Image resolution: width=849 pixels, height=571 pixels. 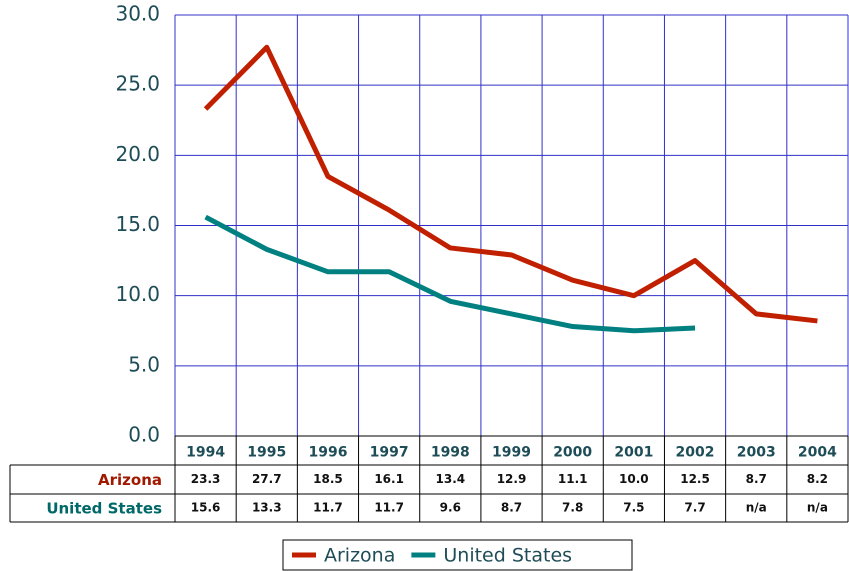 What do you see at coordinates (137, 14) in the screenshot?
I see `y-tick-label: 30.0` at bounding box center [137, 14].